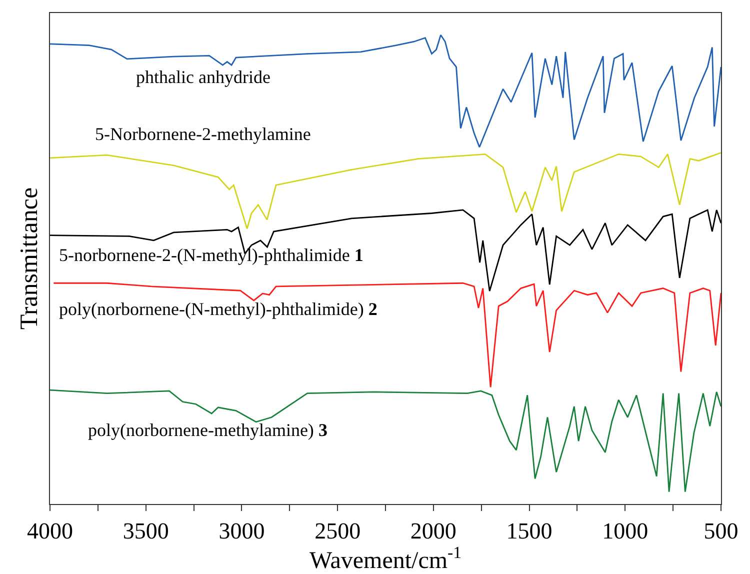 The width and height of the screenshot is (750, 574). Describe the element at coordinates (29, 258) in the screenshot. I see `y-axis-title: Transmittance` at that location.